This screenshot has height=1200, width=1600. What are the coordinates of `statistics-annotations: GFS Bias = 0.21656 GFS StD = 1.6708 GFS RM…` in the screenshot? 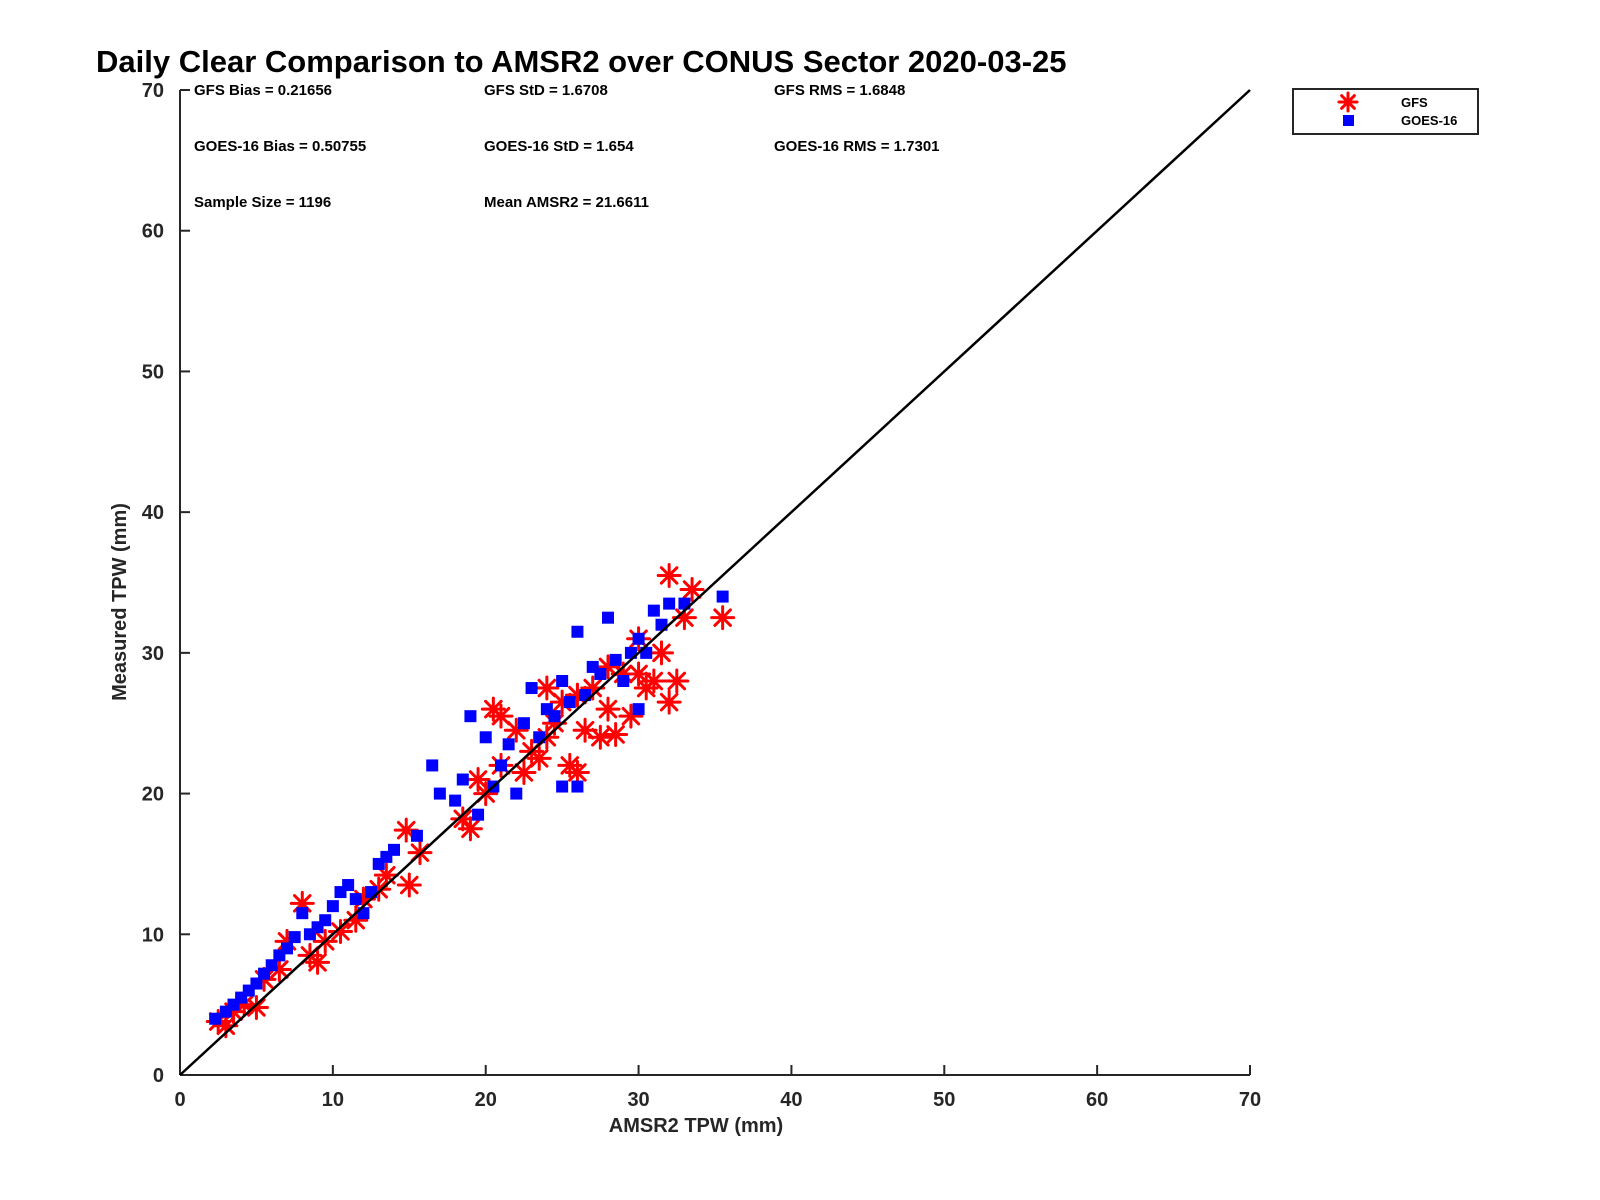 It's located at (567, 146).